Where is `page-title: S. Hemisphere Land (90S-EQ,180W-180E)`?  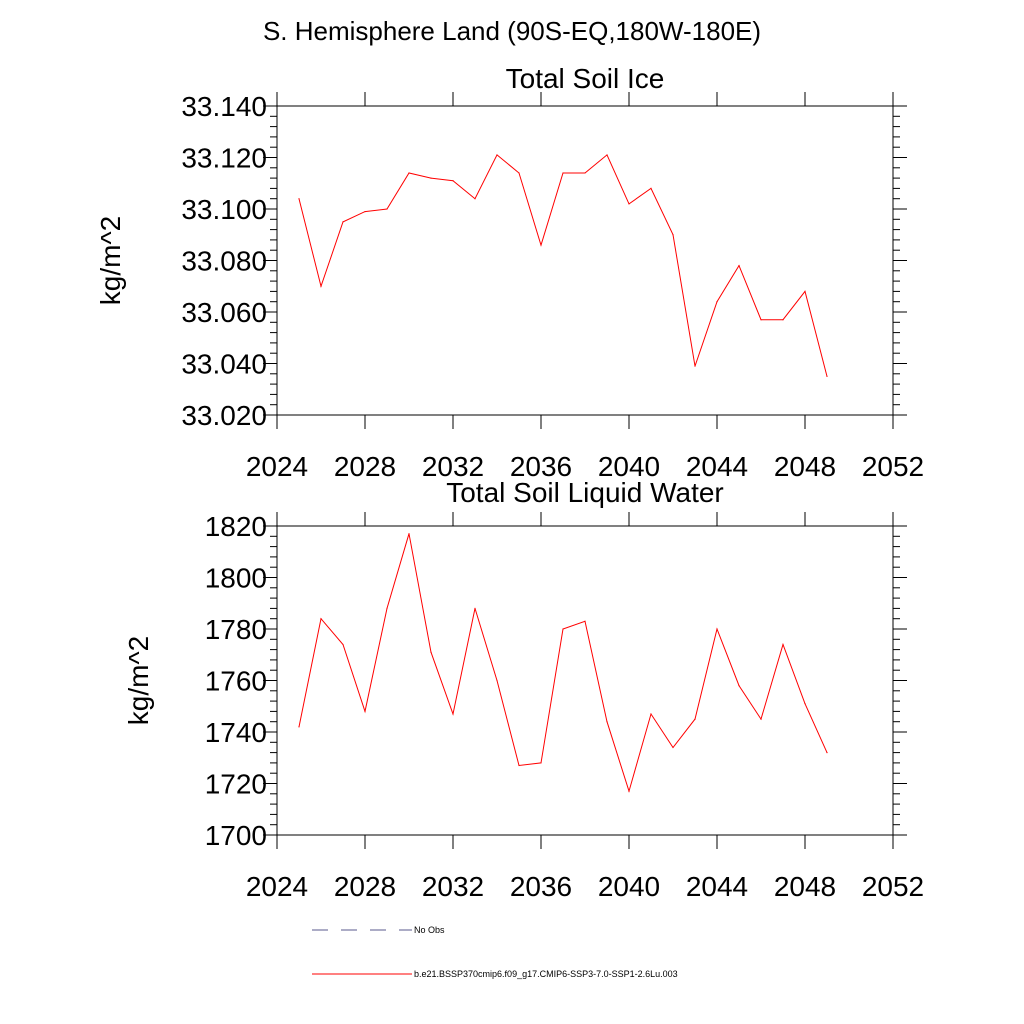 page-title: S. Hemisphere Land (90S-EQ,180W-180E) is located at coordinates (512, 31).